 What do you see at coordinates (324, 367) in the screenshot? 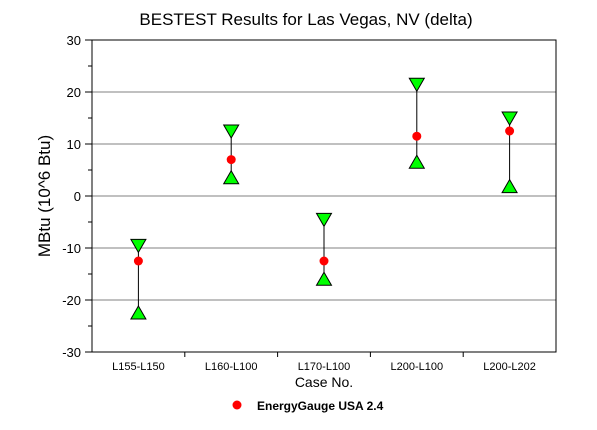
I see `x-category-label: L170-L100` at bounding box center [324, 367].